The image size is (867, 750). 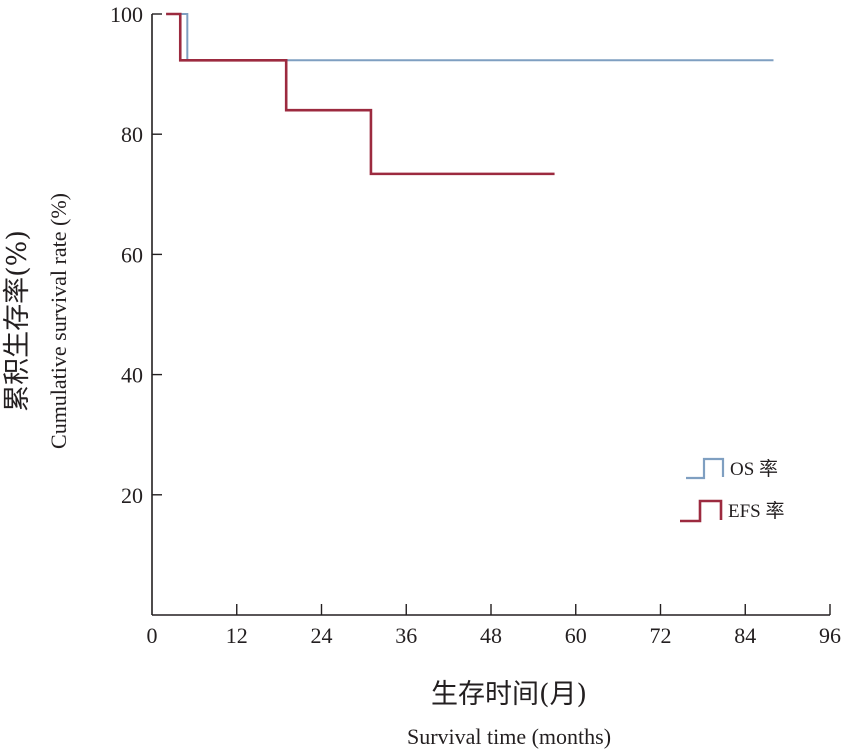 What do you see at coordinates (754, 469) in the screenshot?
I see `legend-os-label: OS 率` at bounding box center [754, 469].